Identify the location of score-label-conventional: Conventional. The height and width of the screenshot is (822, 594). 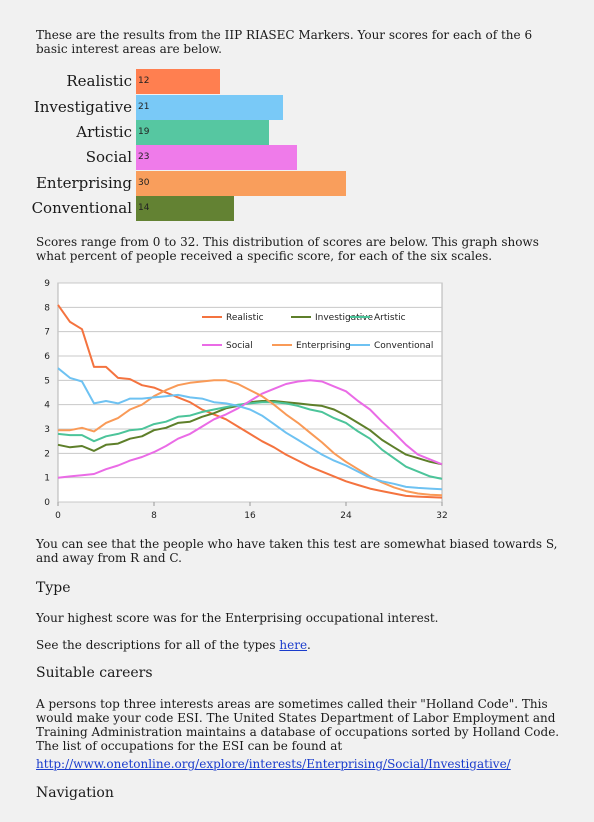
(81, 208).